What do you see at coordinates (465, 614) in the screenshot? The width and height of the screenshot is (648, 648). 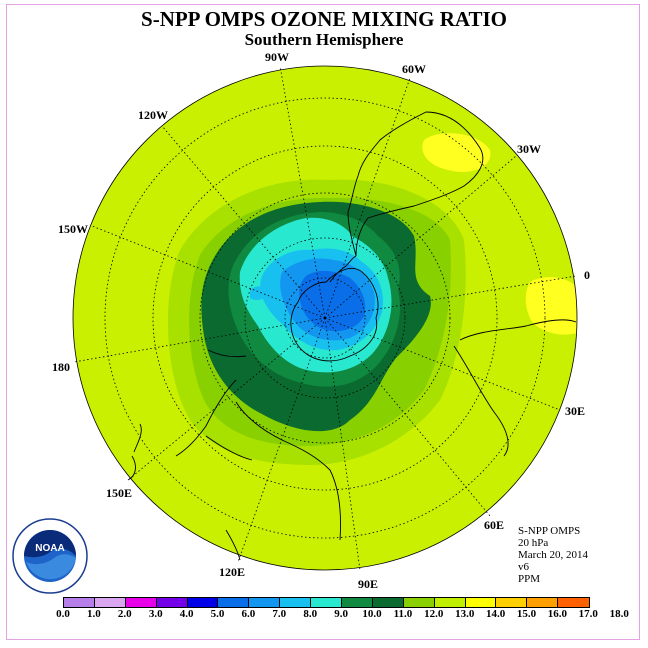 I see `colorbar-tick-label: 13.0` at bounding box center [465, 614].